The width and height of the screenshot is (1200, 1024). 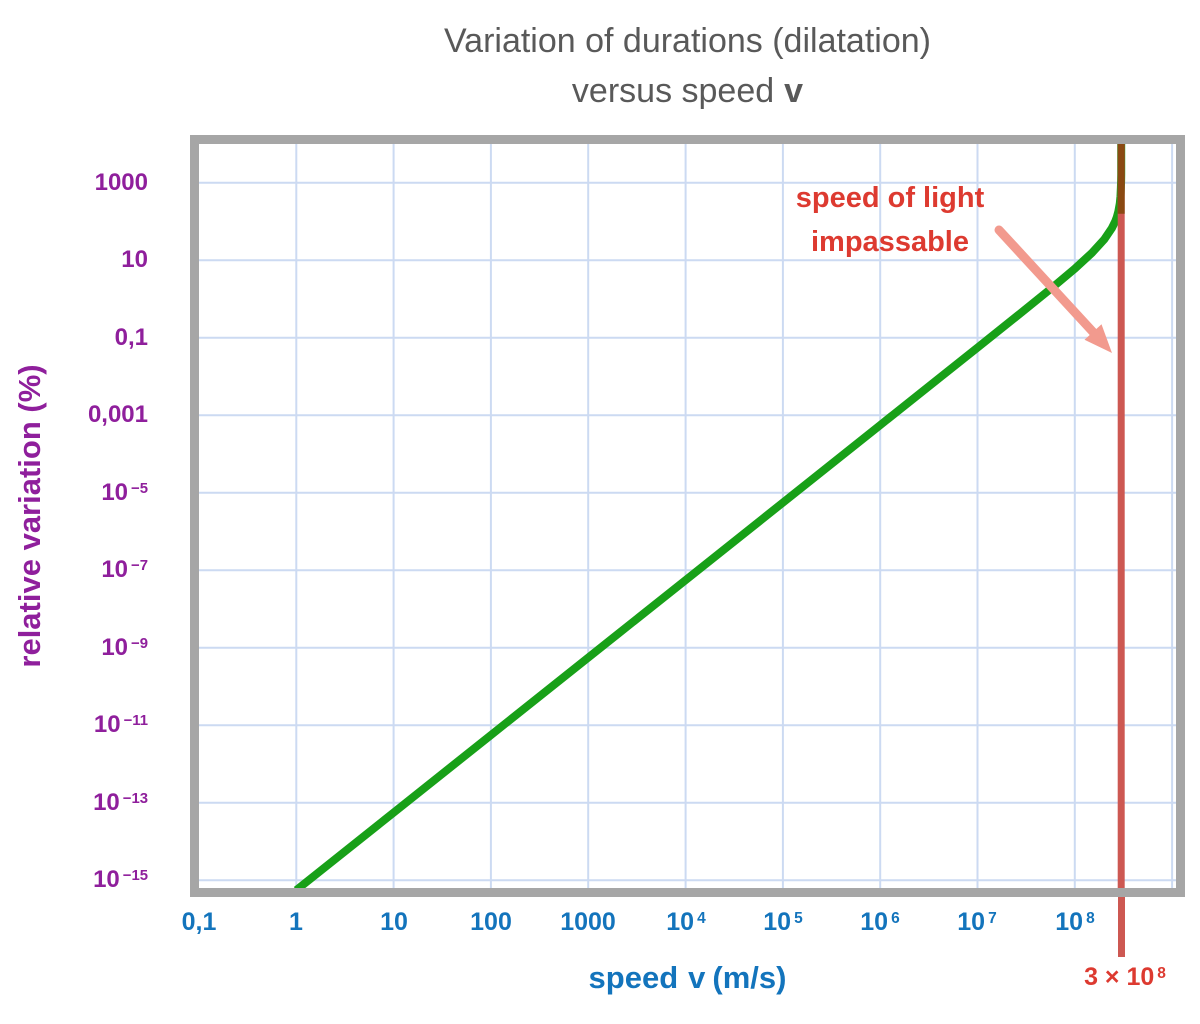 What do you see at coordinates (1075, 922) in the screenshot?
I see `x-tick-label: 10 8` at bounding box center [1075, 922].